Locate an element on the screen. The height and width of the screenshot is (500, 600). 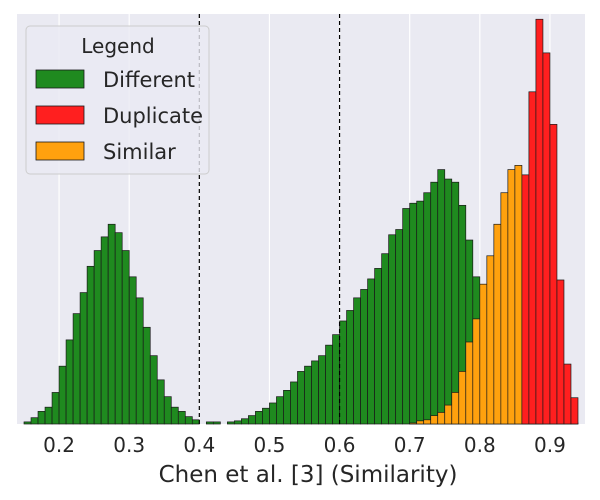
legend-entry-different: Different is located at coordinates (115, 80).